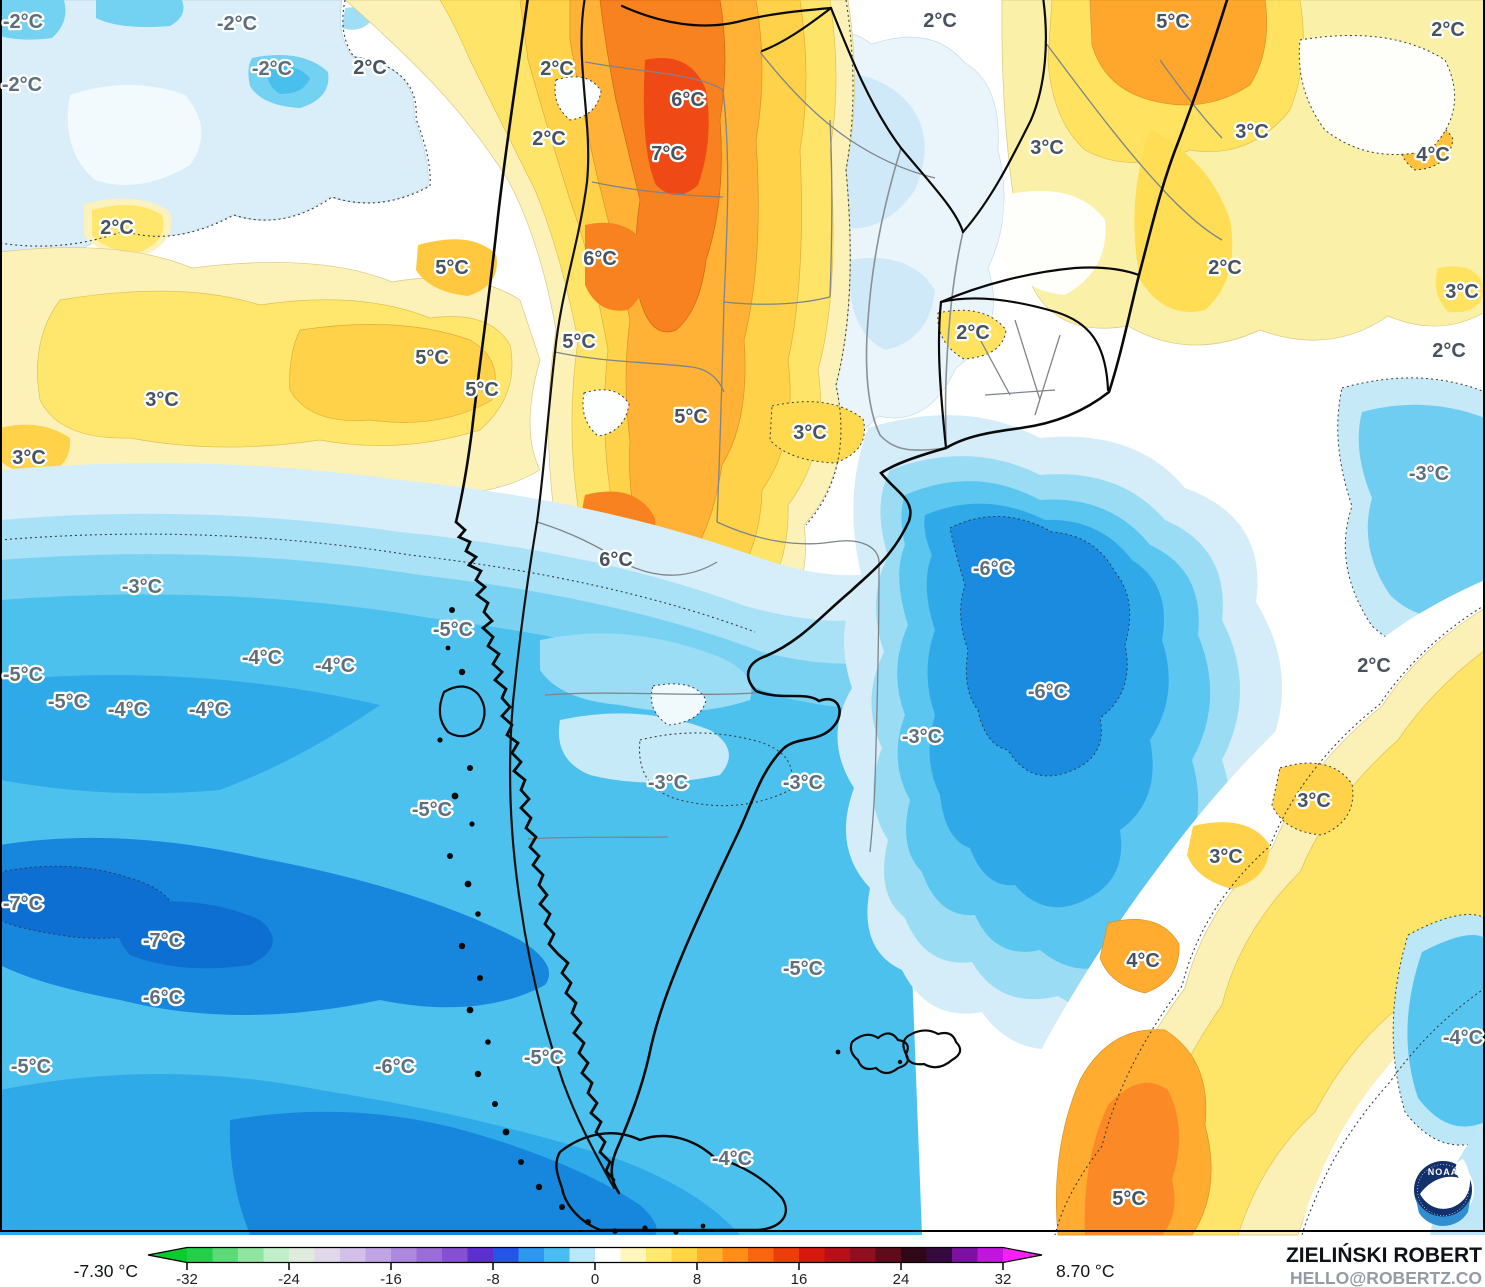  I want to click on rivers, so click(914, 299).